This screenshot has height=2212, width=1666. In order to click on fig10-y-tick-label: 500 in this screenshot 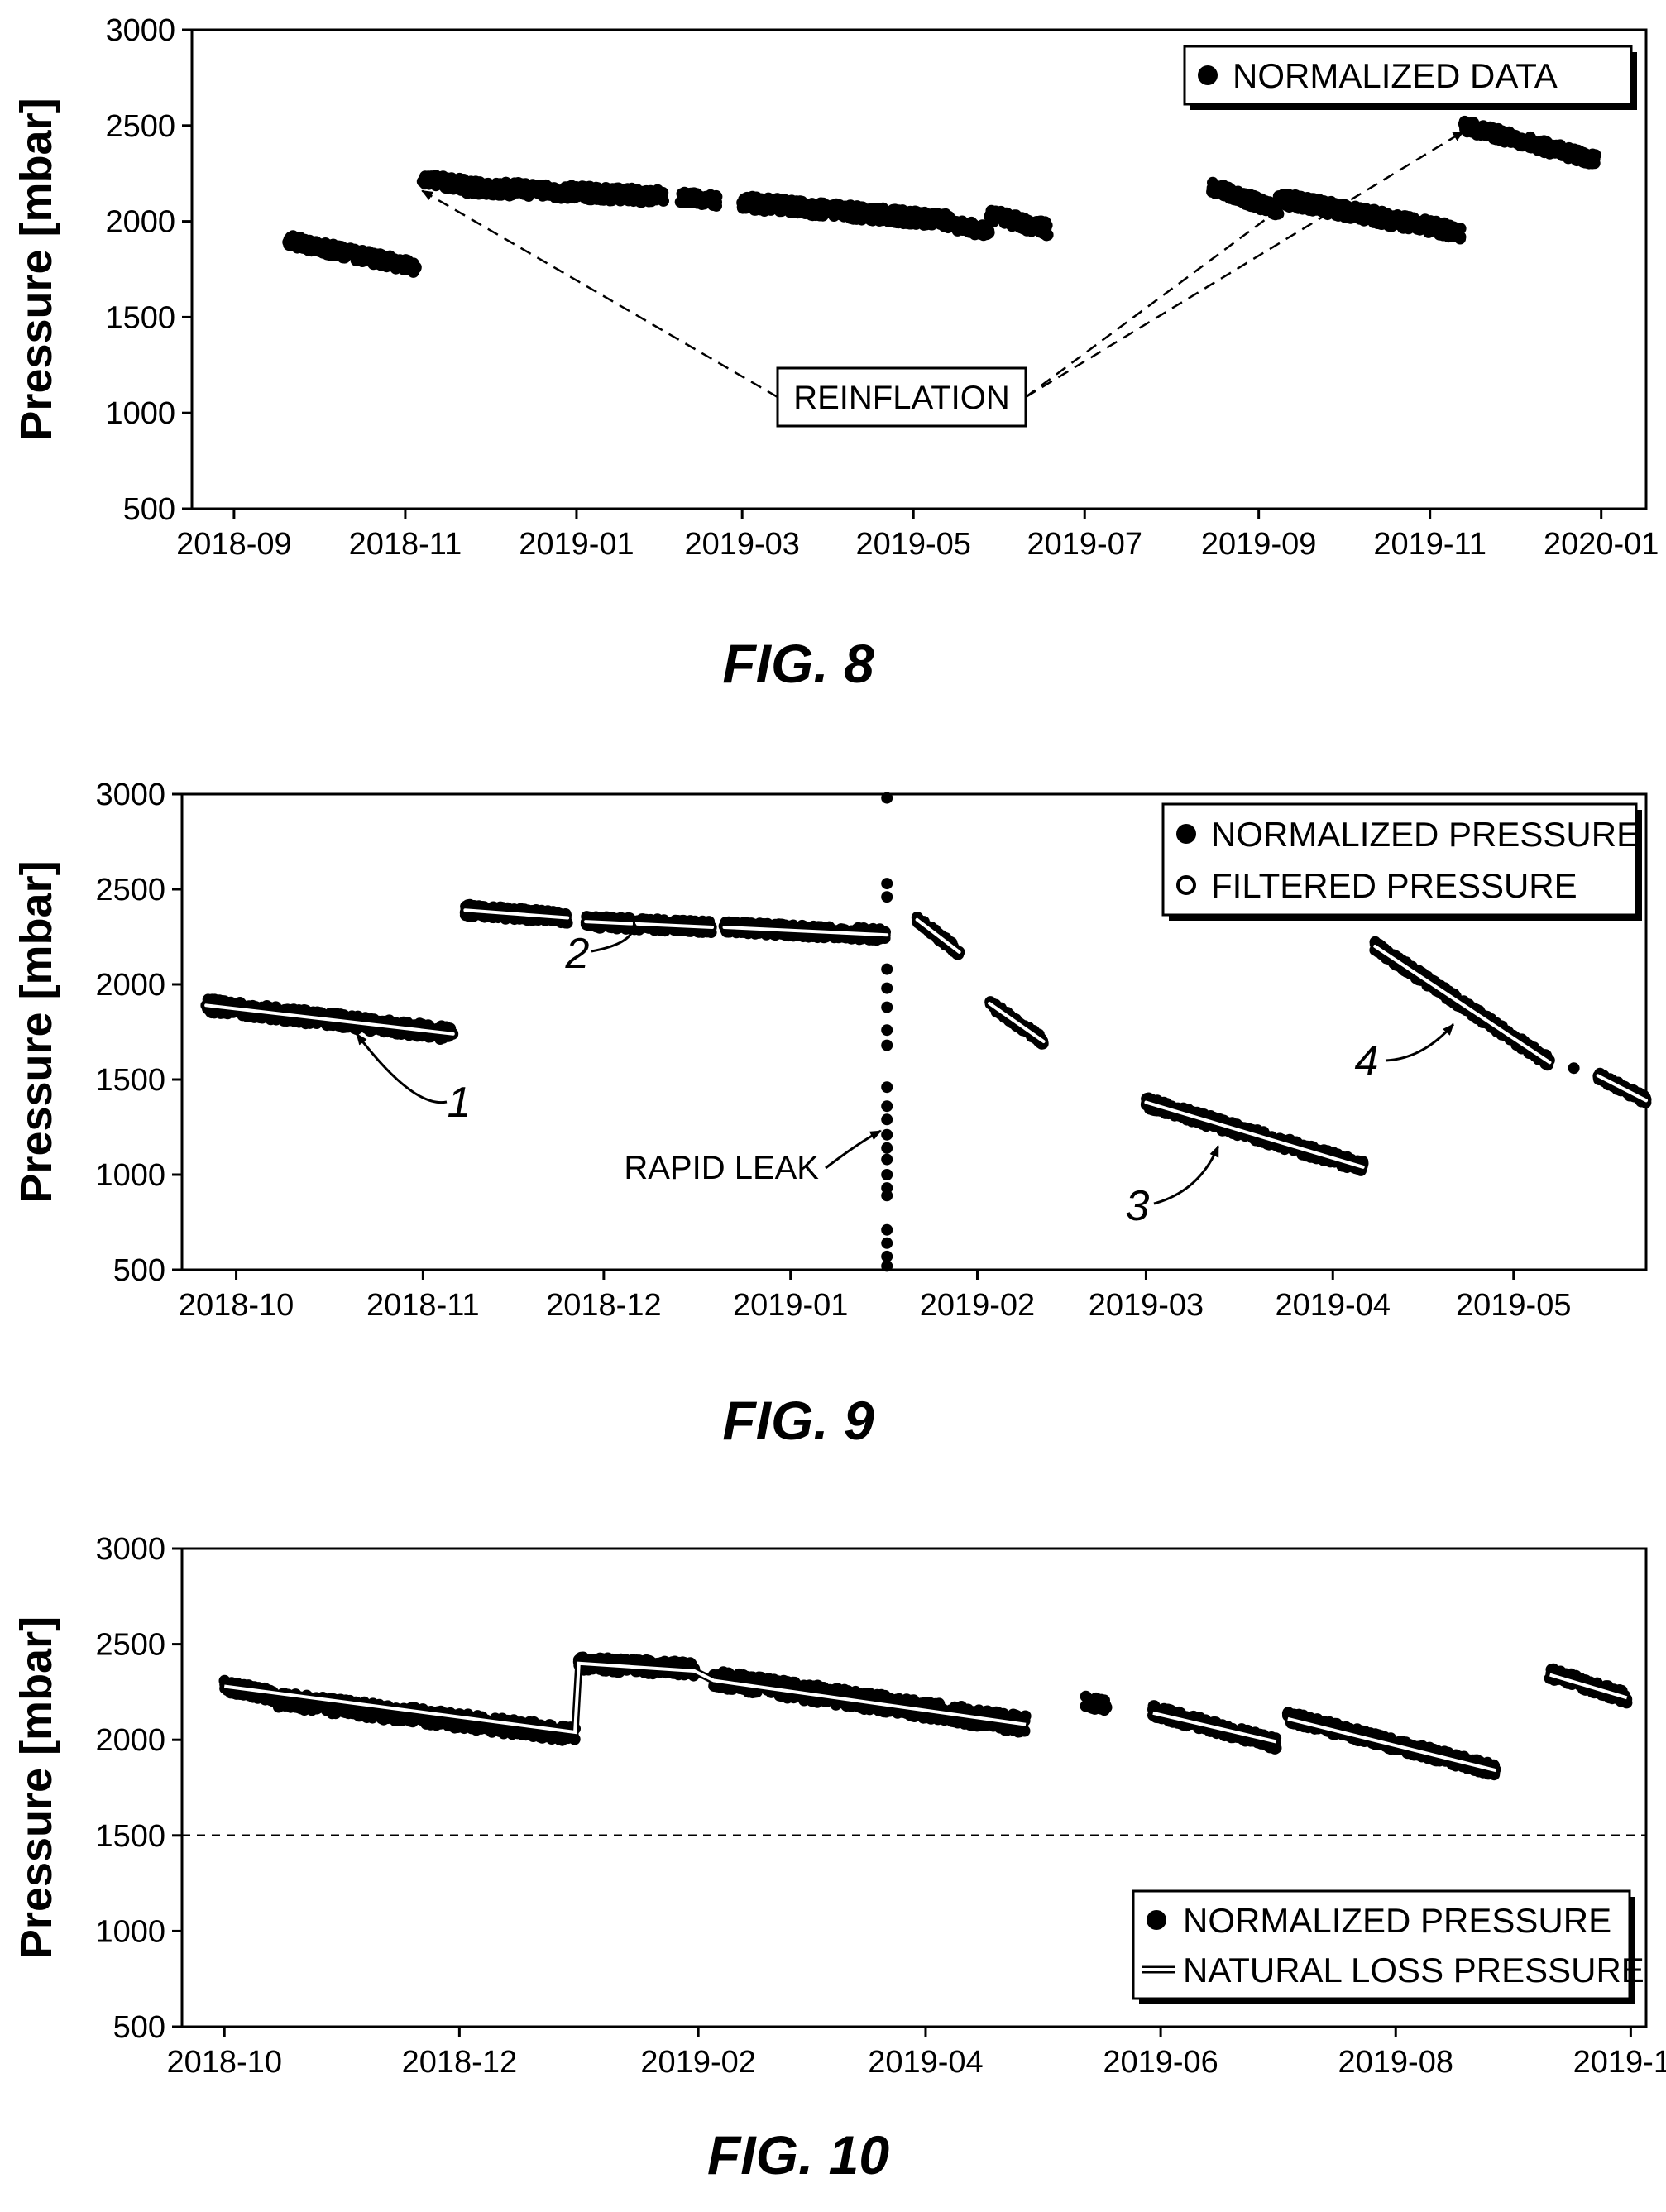, I will do `click(139, 2027)`.